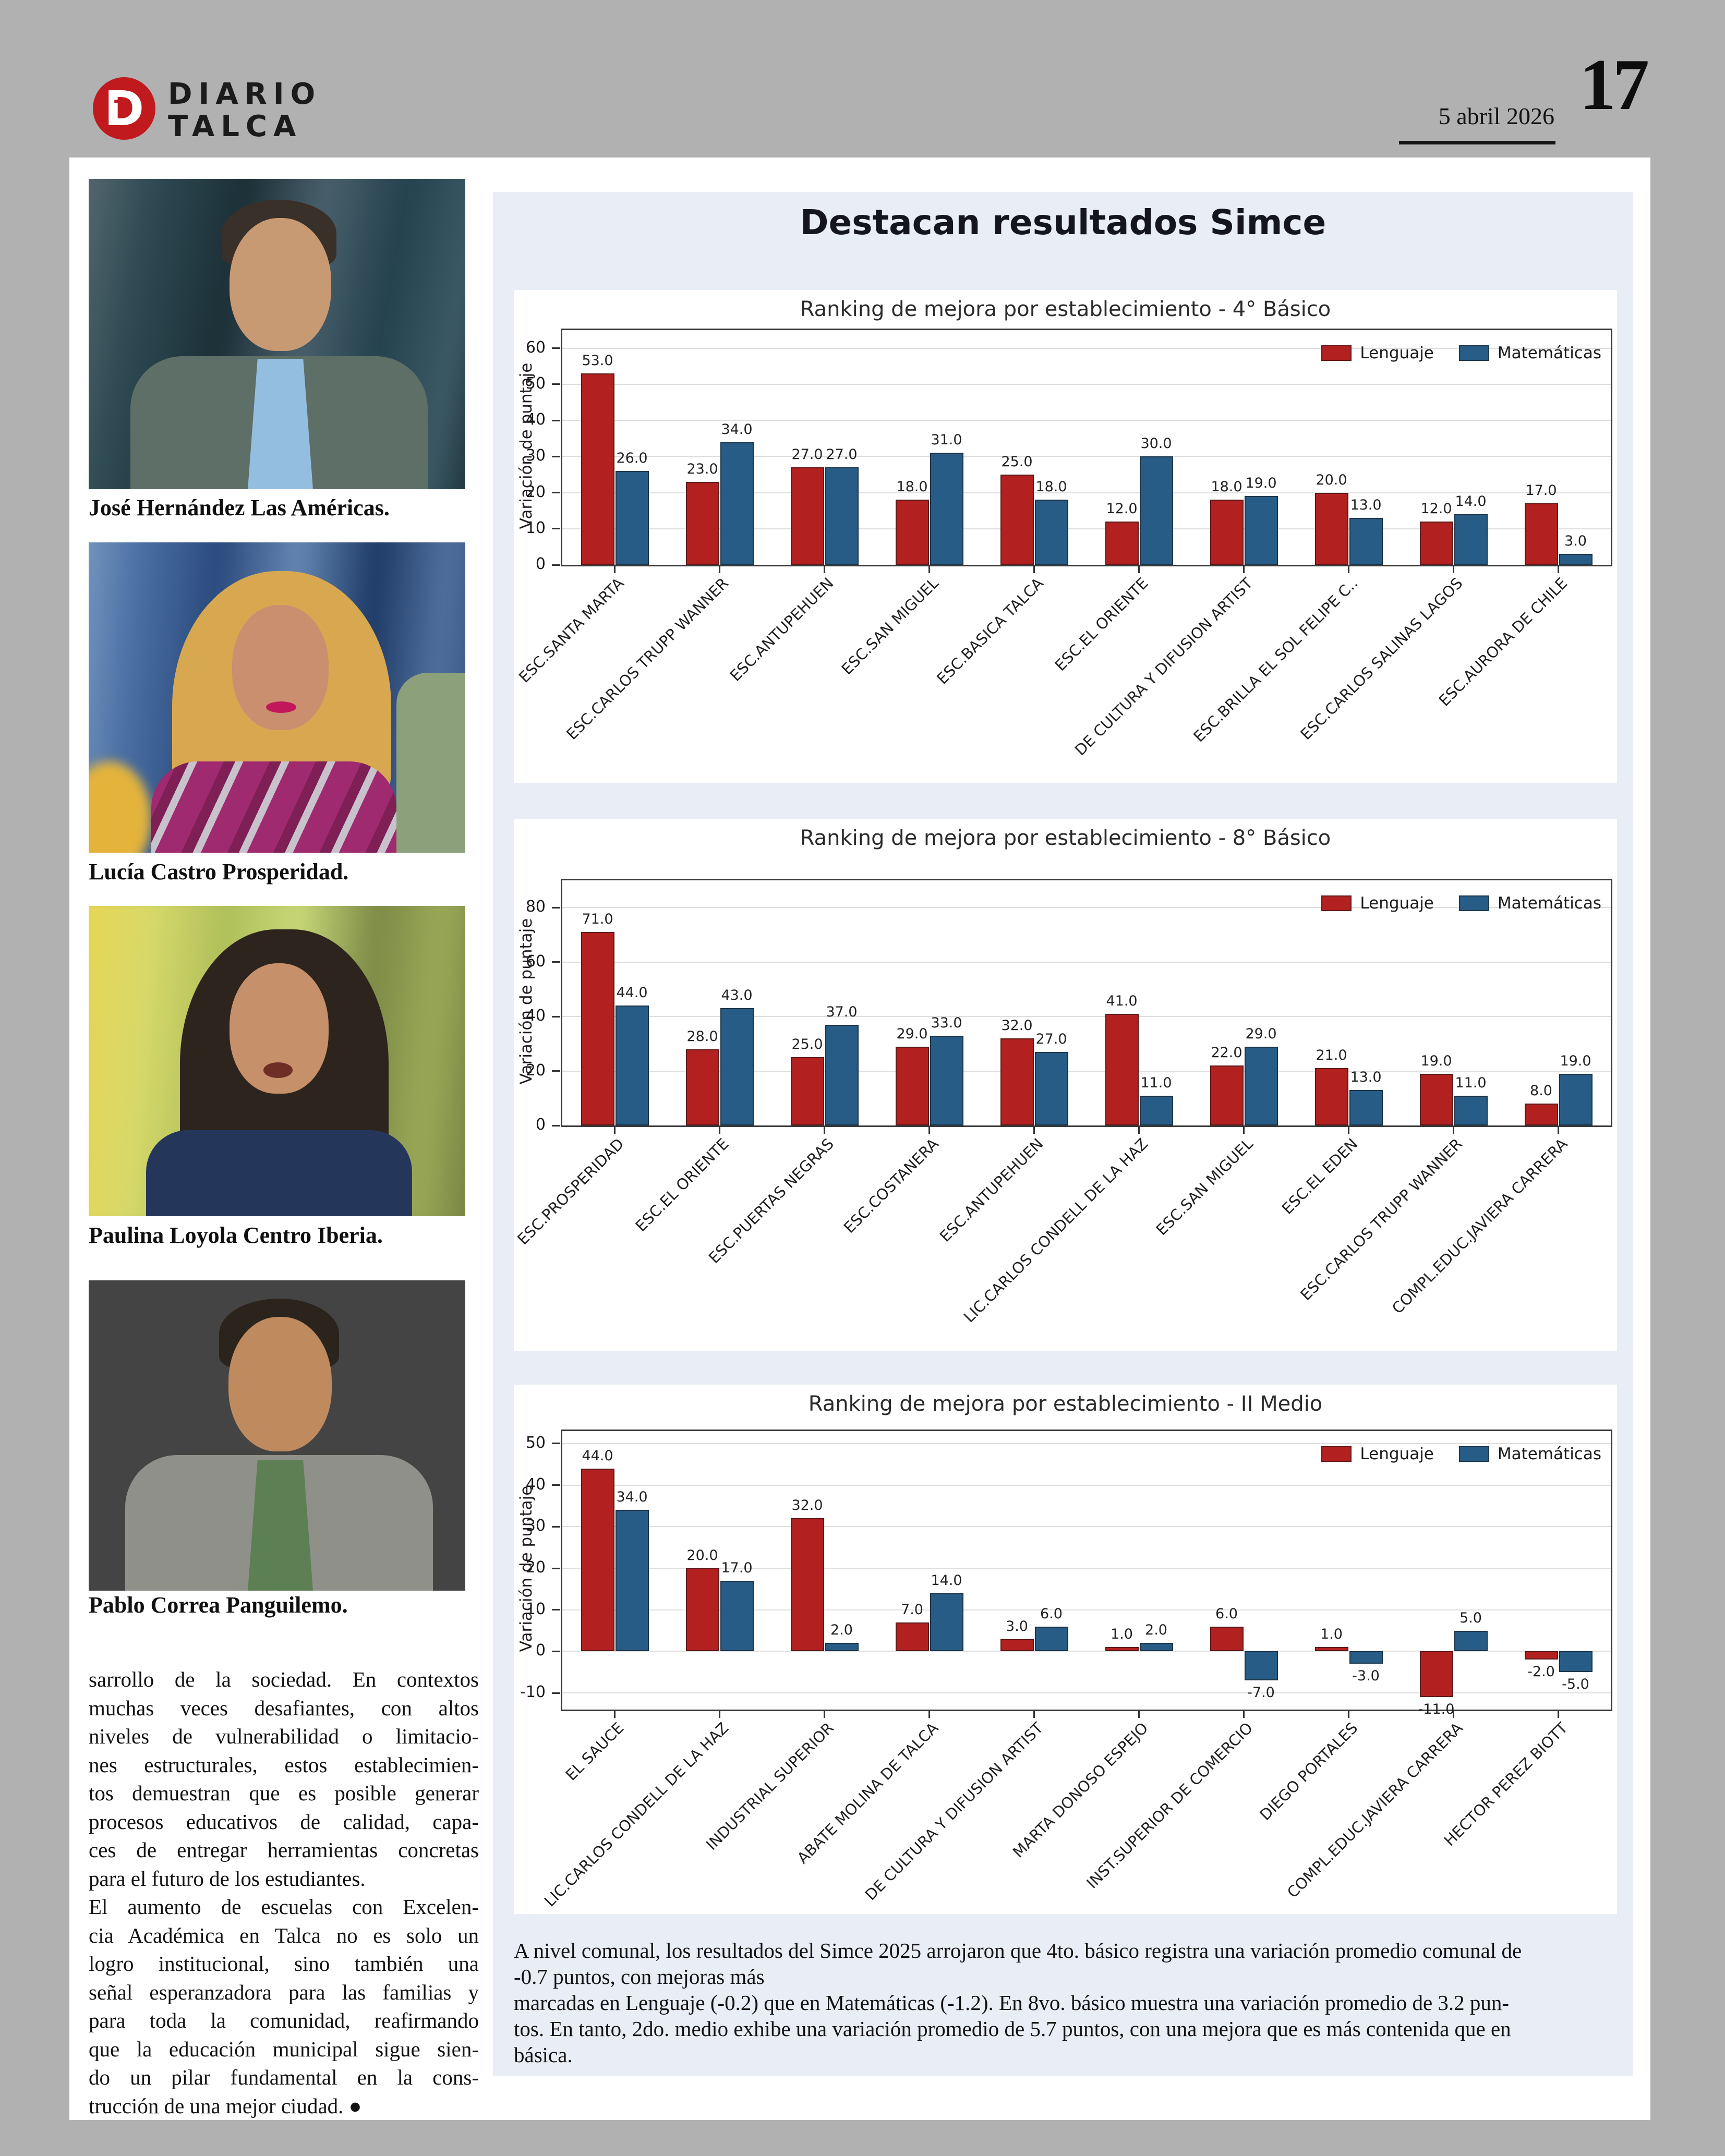 The width and height of the screenshot is (1725, 2156). I want to click on article-line: nes estructurales, estos establecimien-, so click(284, 1764).